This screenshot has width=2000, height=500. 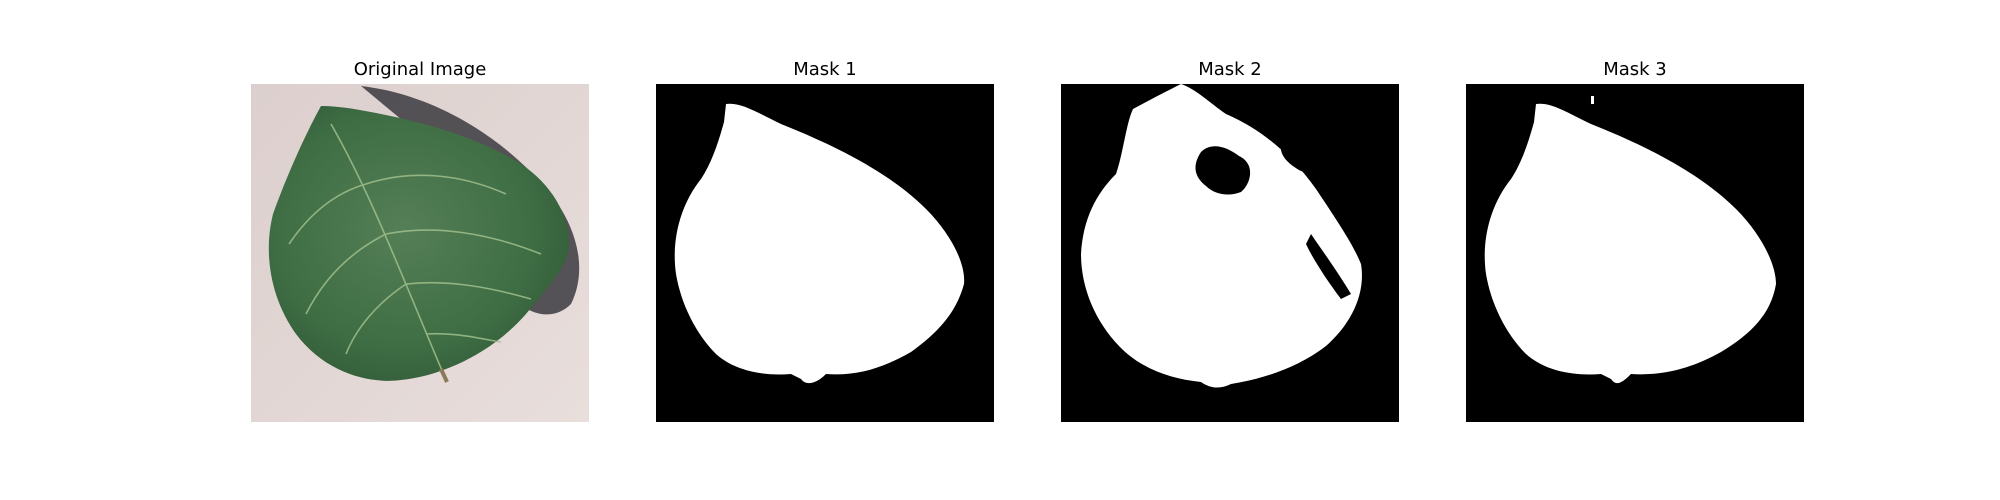 I want to click on mask-1-image, so click(x=825, y=253).